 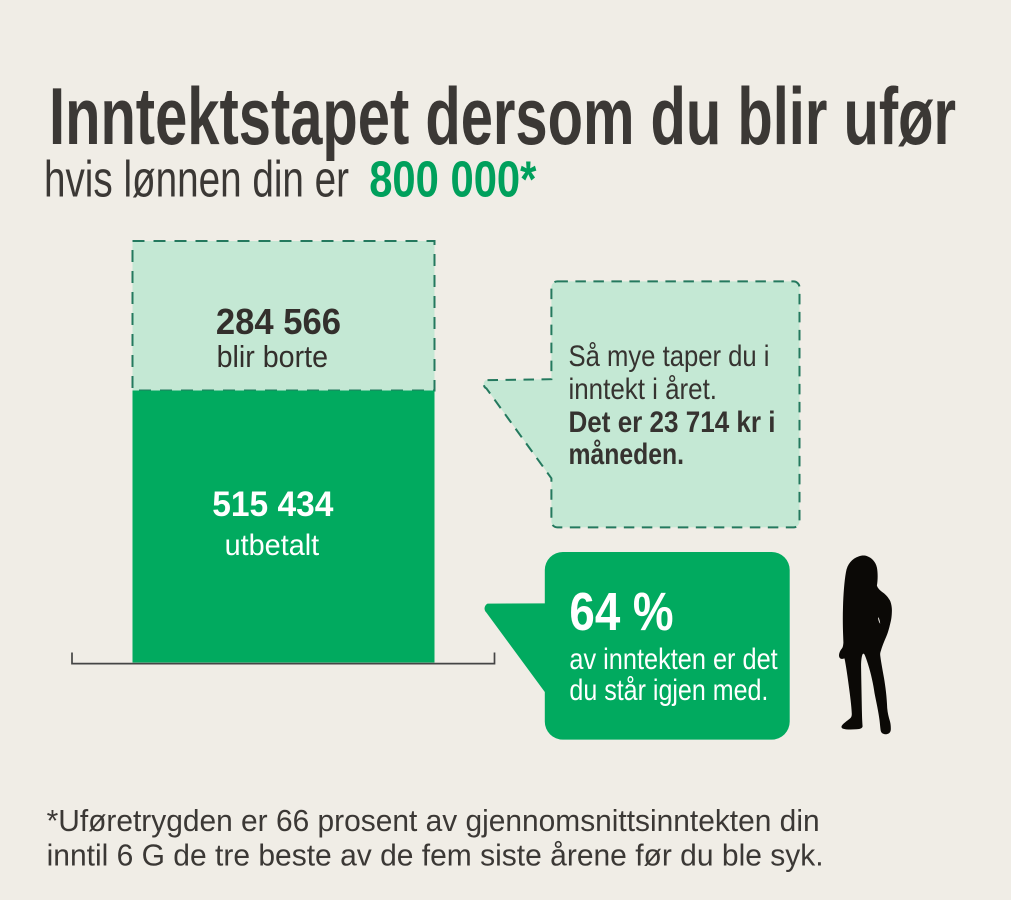 What do you see at coordinates (621, 612) in the screenshot?
I see `svg-text: 64 %` at bounding box center [621, 612].